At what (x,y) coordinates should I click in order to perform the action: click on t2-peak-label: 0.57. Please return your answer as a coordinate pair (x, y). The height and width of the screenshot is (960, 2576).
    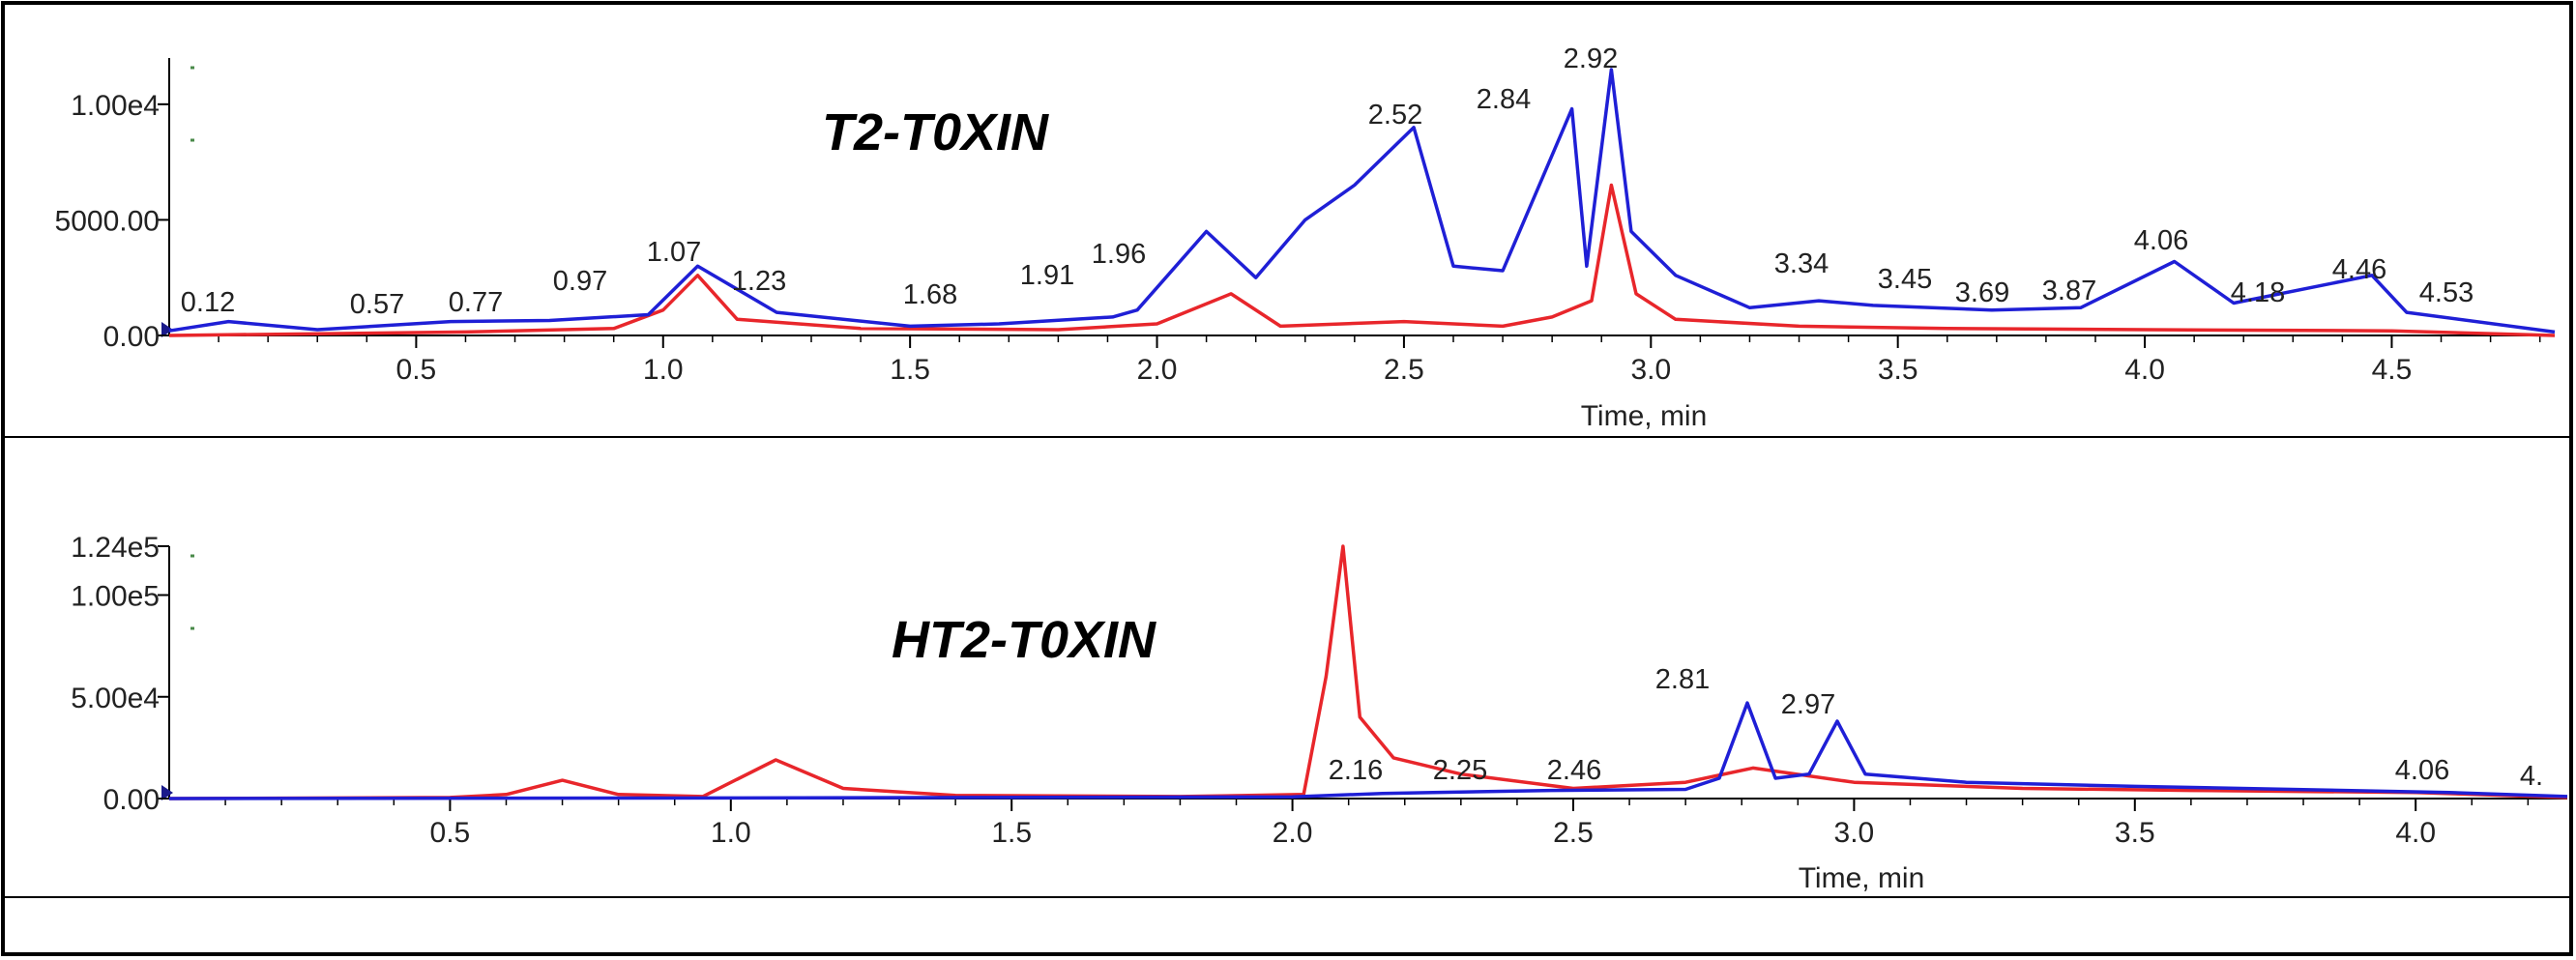
    Looking at the image, I should click on (377, 305).